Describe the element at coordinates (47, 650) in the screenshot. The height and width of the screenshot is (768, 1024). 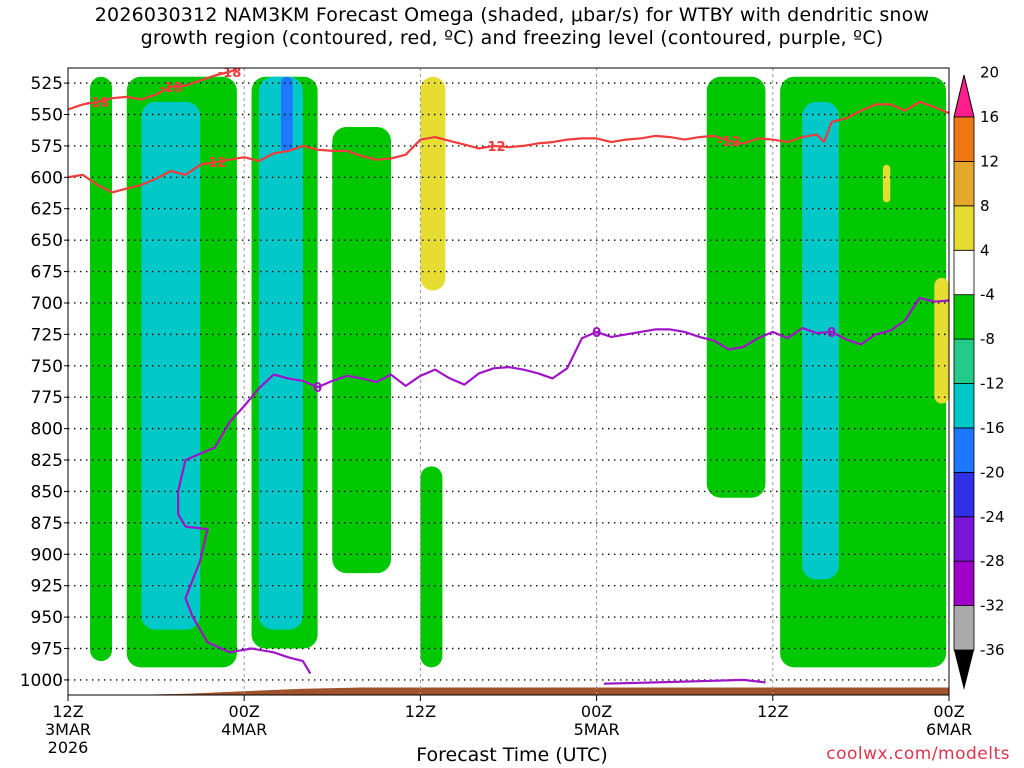
I see `y-tick-label: 975` at that location.